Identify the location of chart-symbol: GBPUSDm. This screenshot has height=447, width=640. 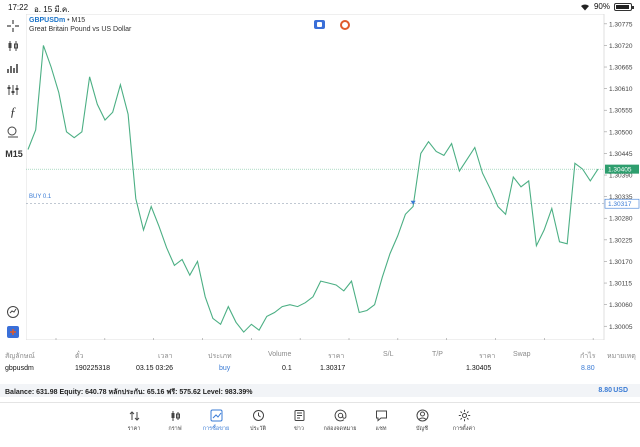
(47, 20).